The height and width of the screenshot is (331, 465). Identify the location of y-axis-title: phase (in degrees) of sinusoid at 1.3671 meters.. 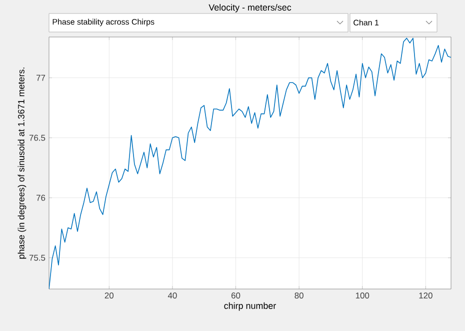
(22, 163).